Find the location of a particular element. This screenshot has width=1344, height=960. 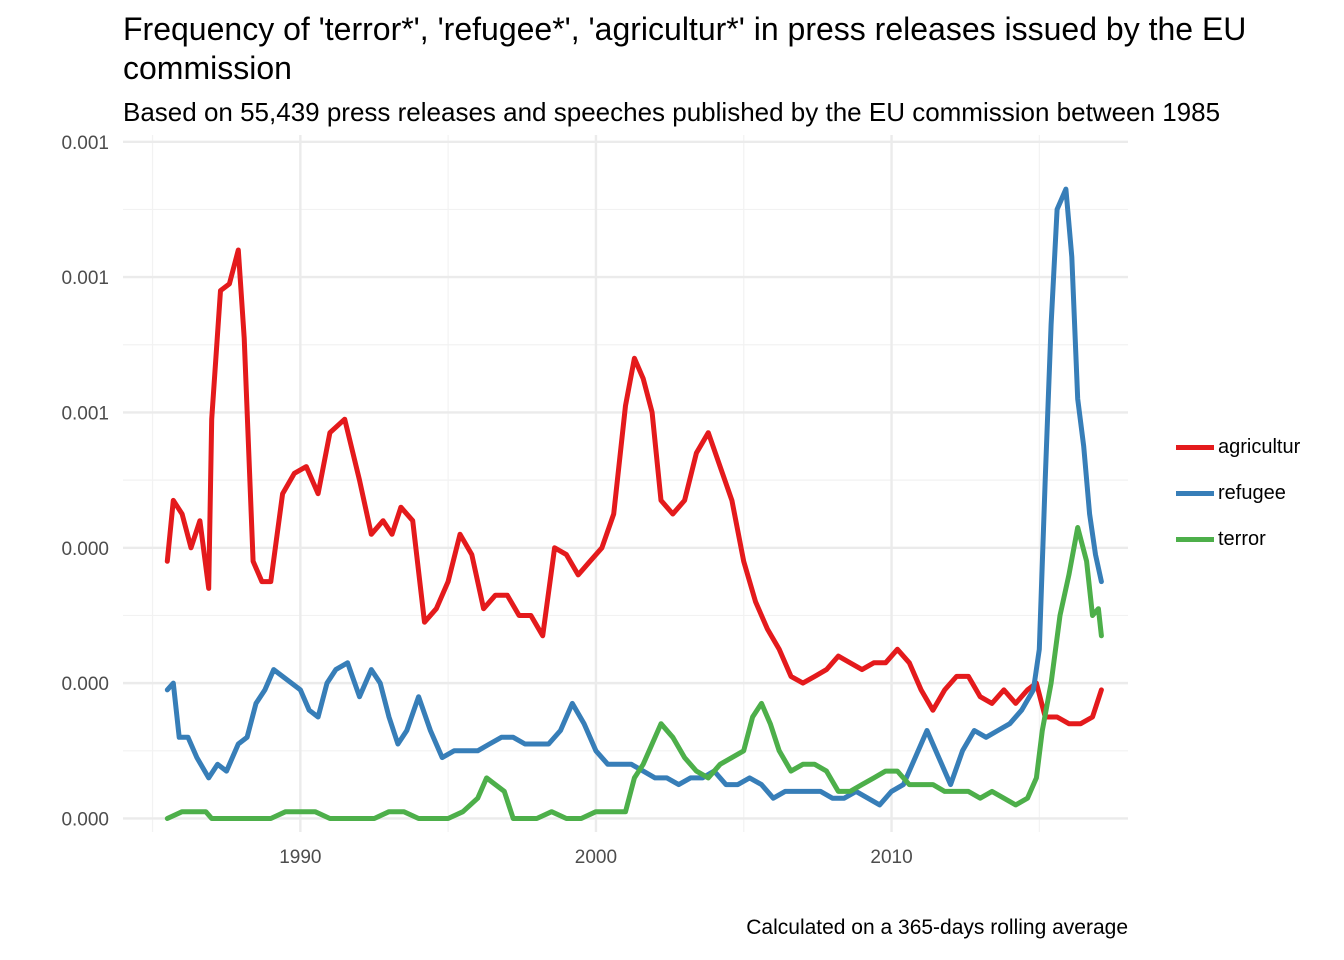

legend-item-agricultur: agricultur is located at coordinates (1238, 447).